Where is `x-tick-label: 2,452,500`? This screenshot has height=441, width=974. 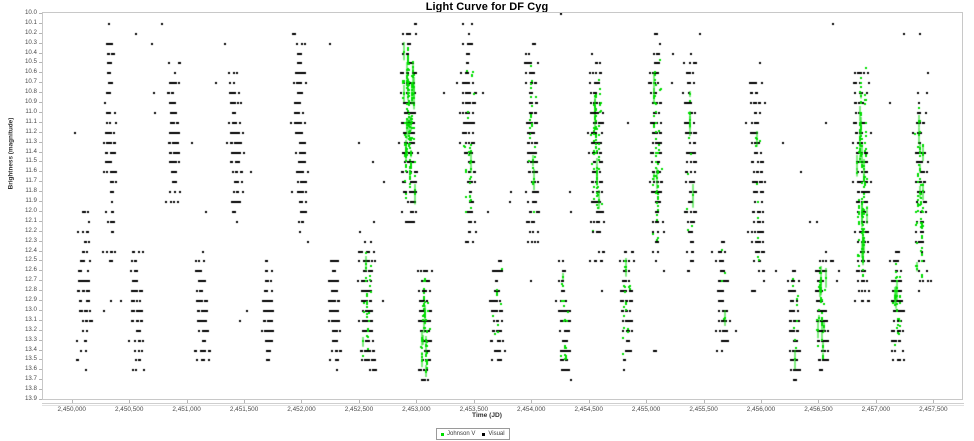 x-tick-label: 2,452,500 is located at coordinates (359, 409).